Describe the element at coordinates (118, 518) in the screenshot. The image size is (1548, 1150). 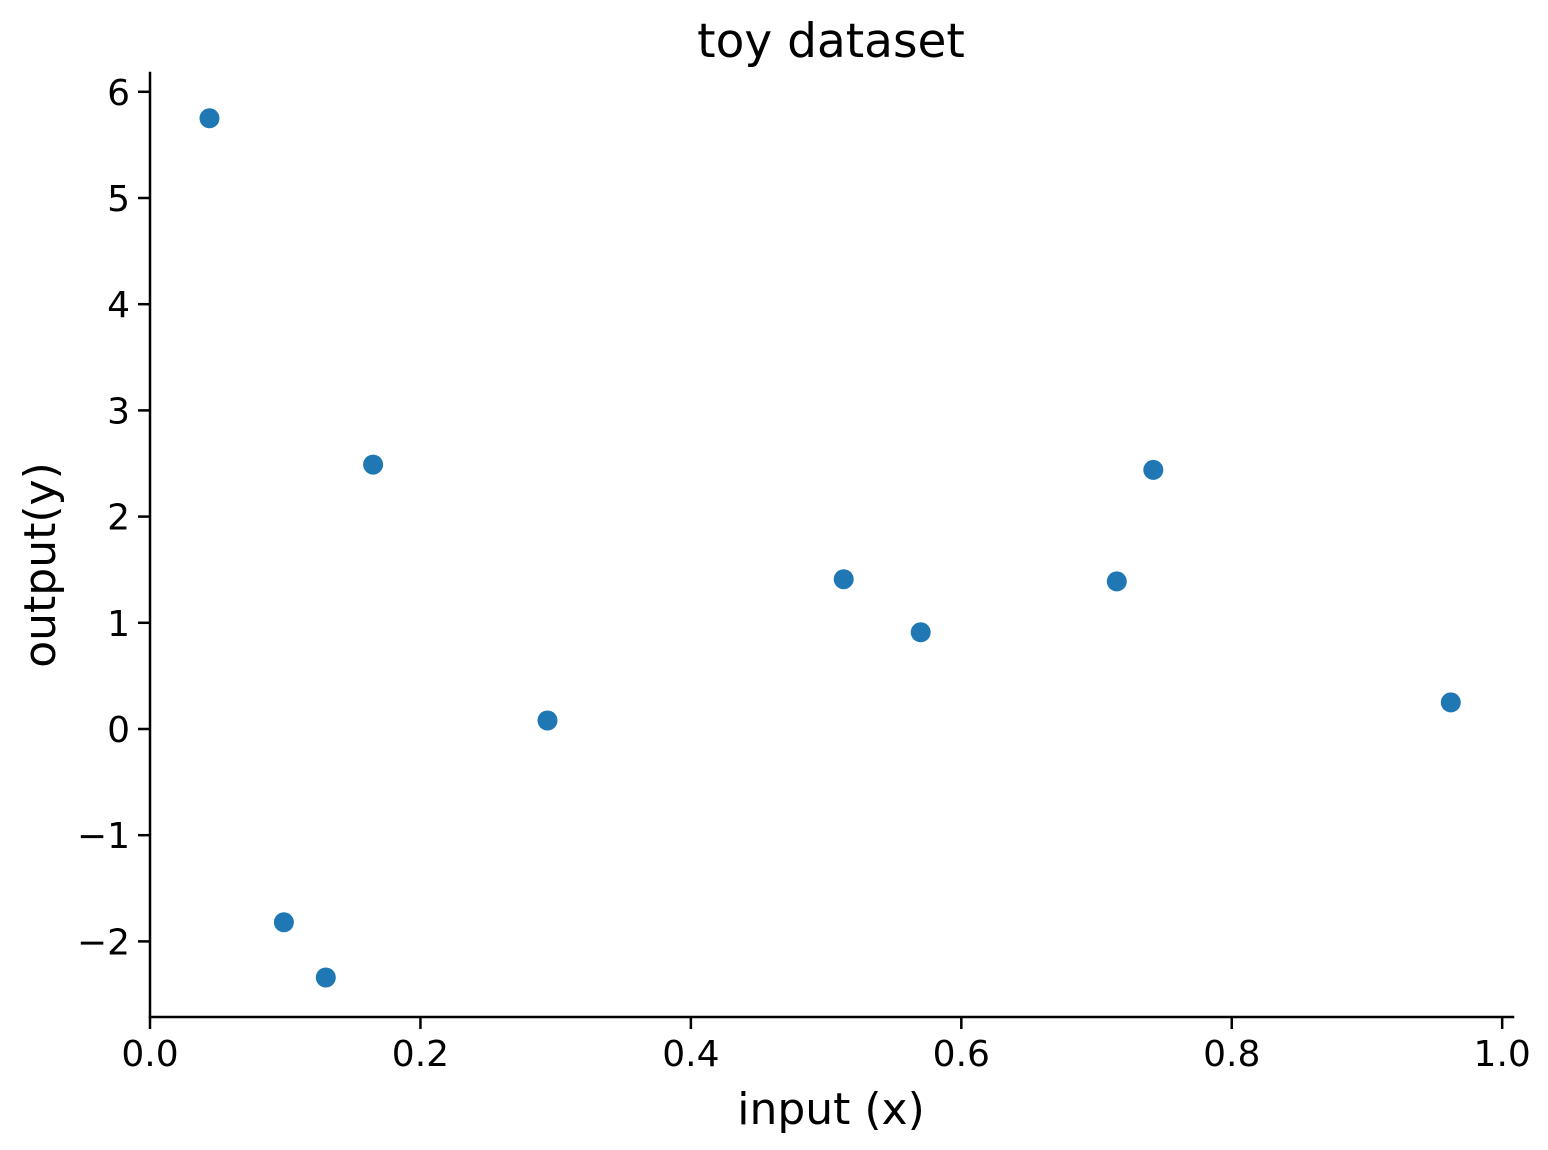
I see `y-tick-label: 2` at that location.